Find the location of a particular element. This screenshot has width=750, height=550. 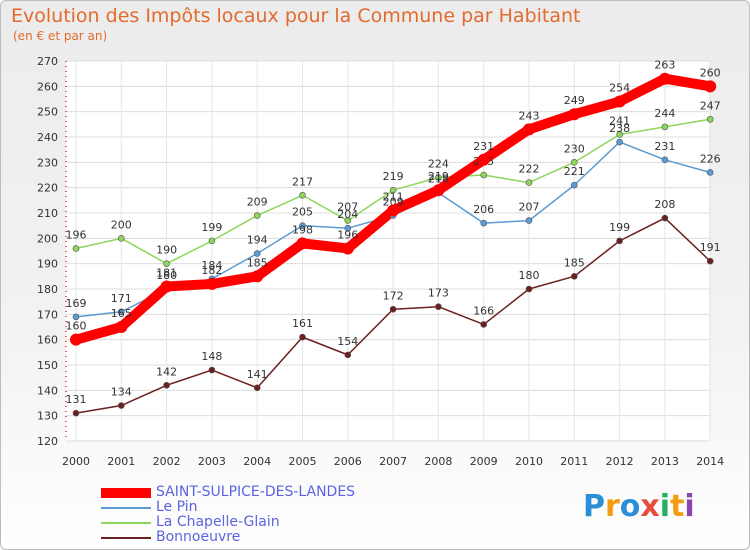

data-label: 219 is located at coordinates (393, 176).